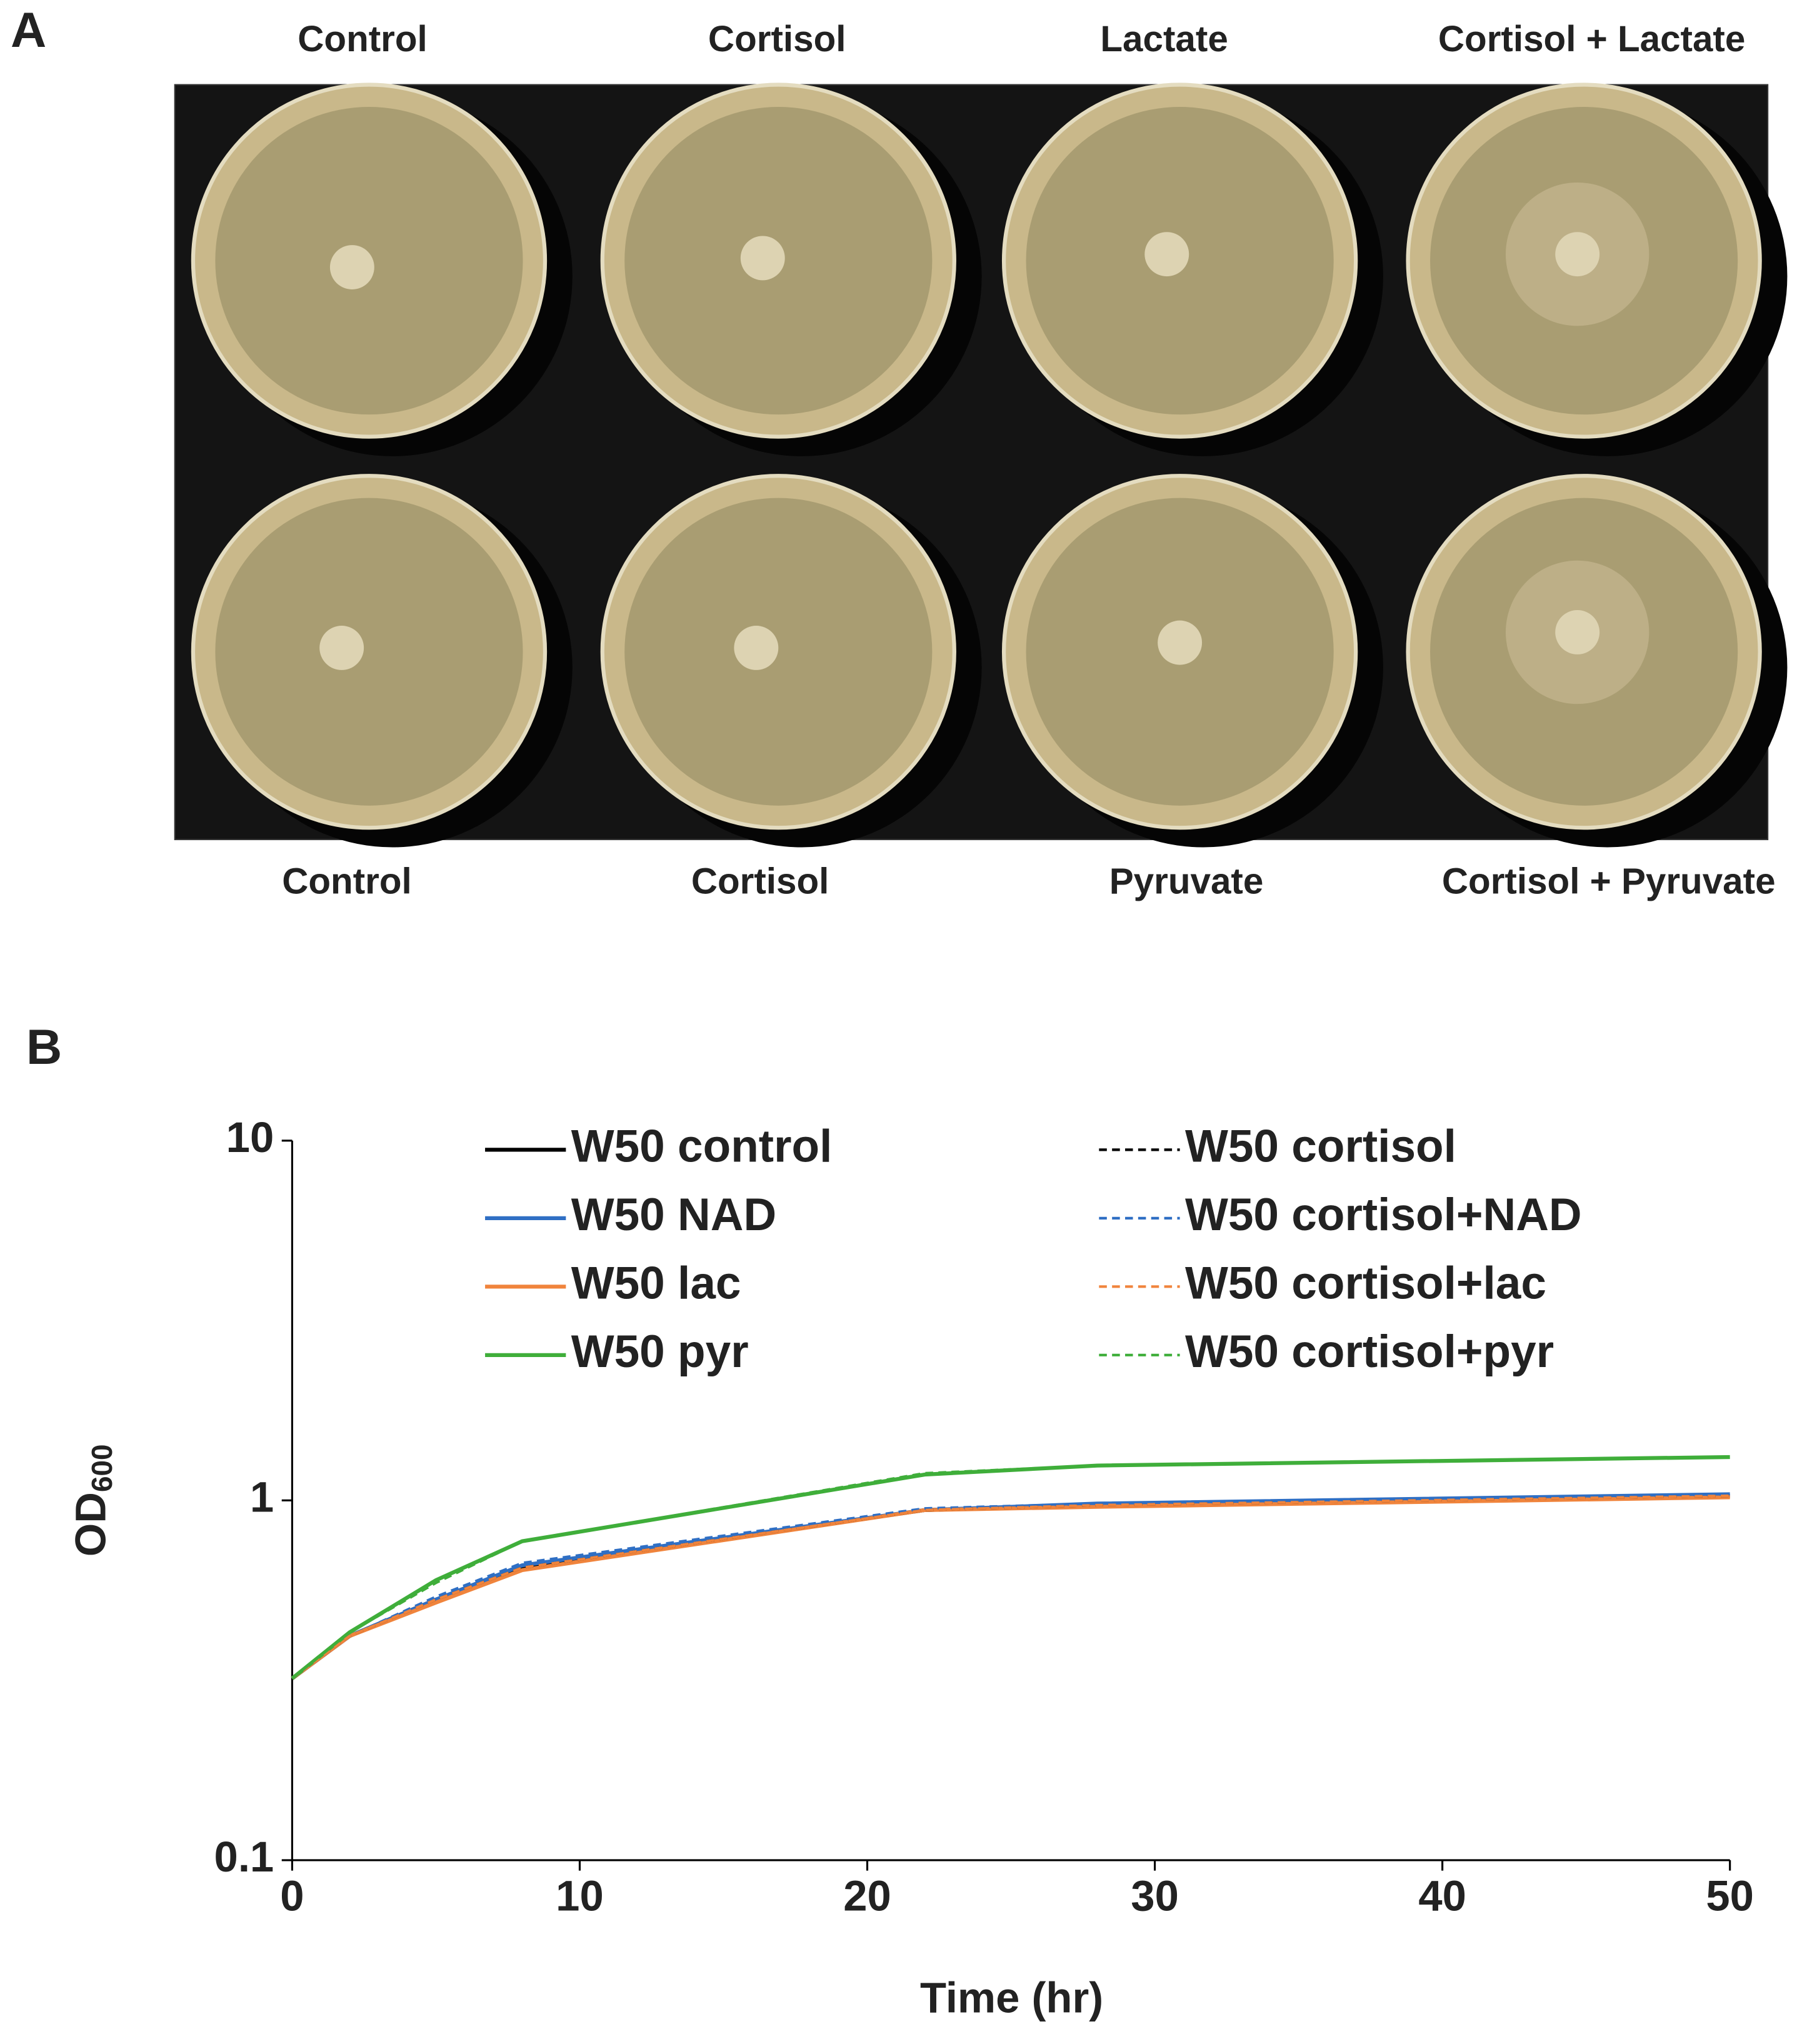 The width and height of the screenshot is (1807, 2044). What do you see at coordinates (1730, 1896) in the screenshot?
I see `x-tick-label: 50` at bounding box center [1730, 1896].